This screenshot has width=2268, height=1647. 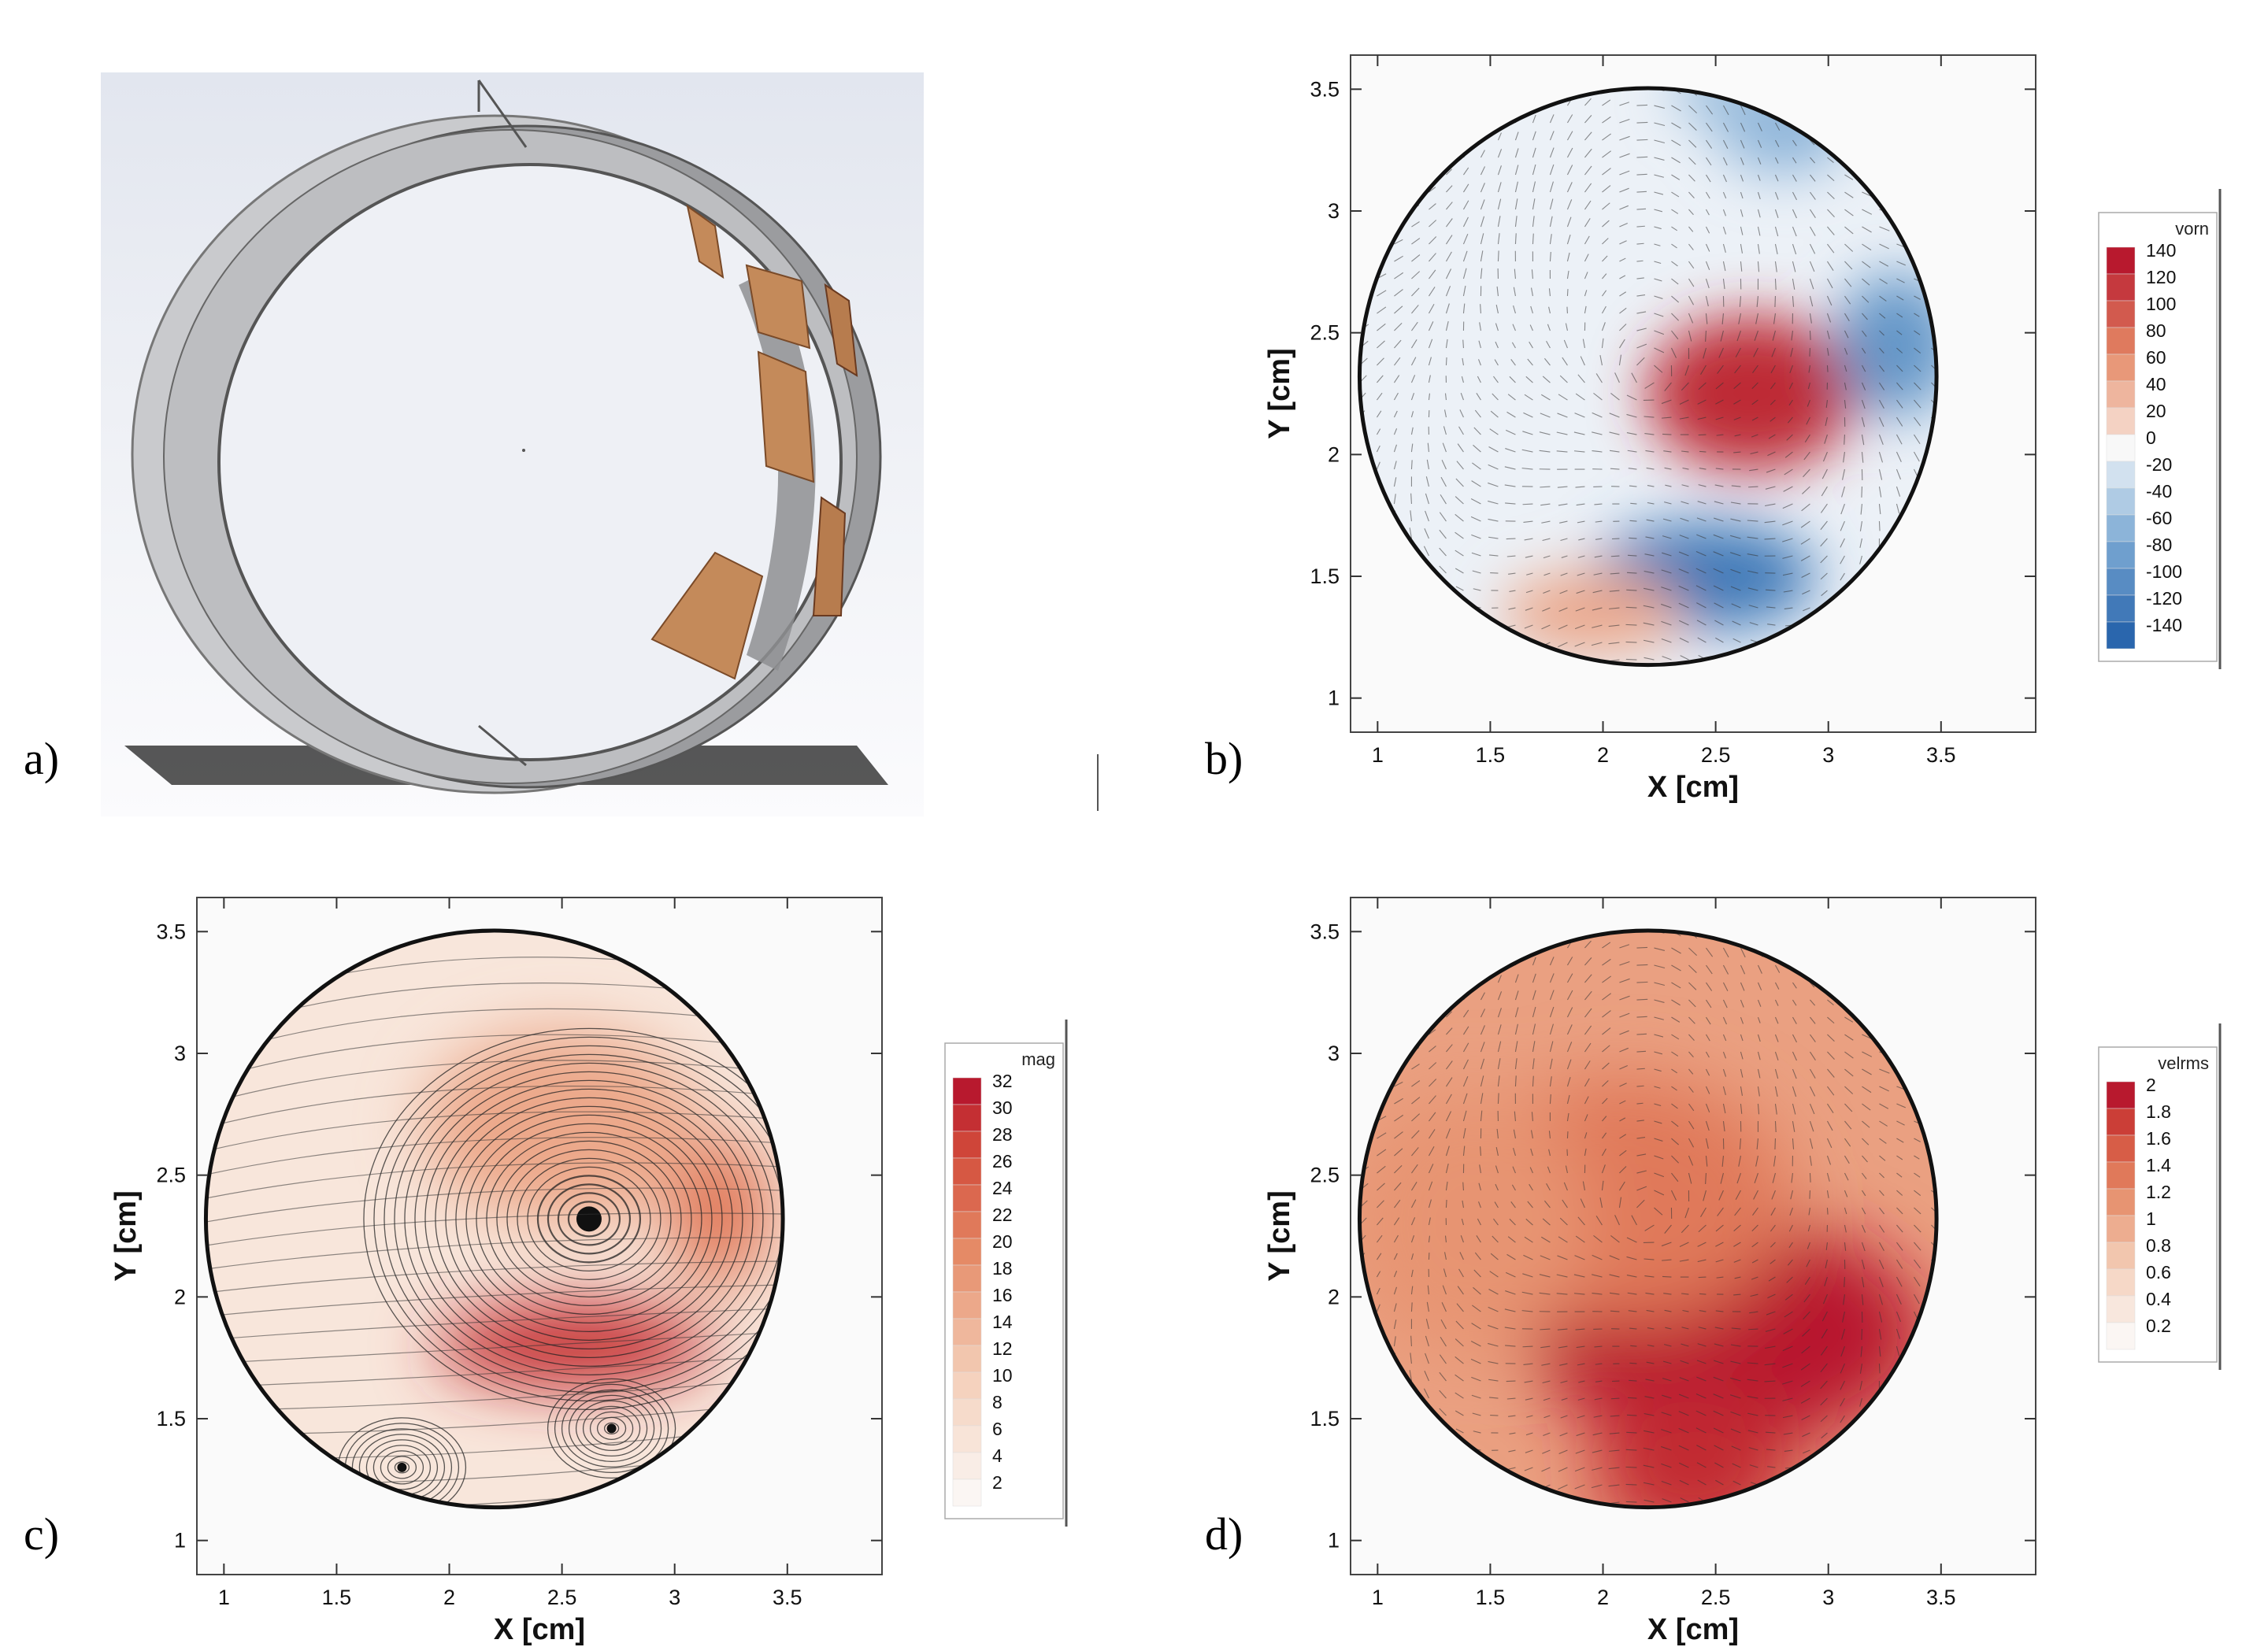 I want to click on streamline, so click(x=495, y=1324).